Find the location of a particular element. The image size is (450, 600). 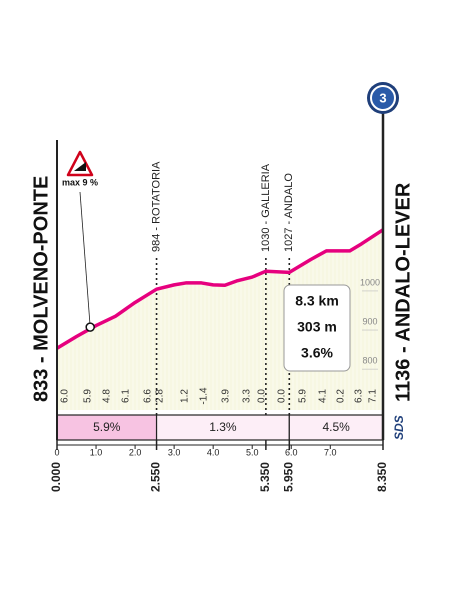

summary-line: 303 m is located at coordinates (317, 327).